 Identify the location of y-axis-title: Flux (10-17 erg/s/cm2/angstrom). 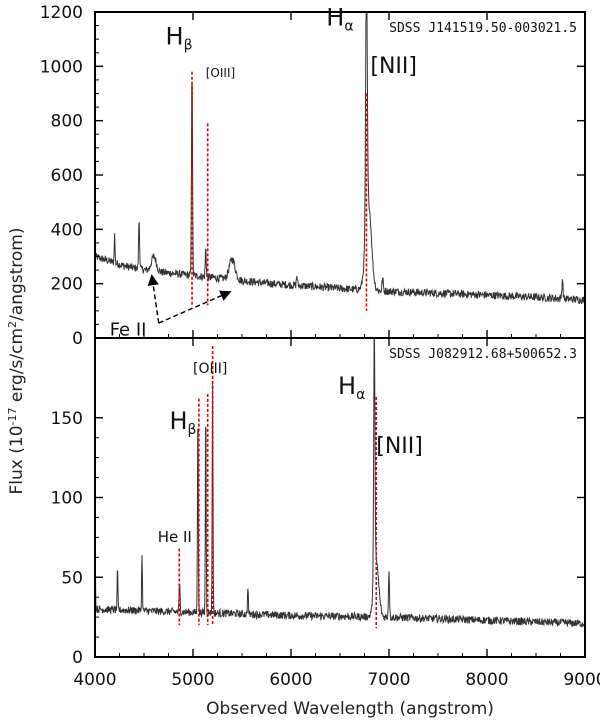
(17, 360).